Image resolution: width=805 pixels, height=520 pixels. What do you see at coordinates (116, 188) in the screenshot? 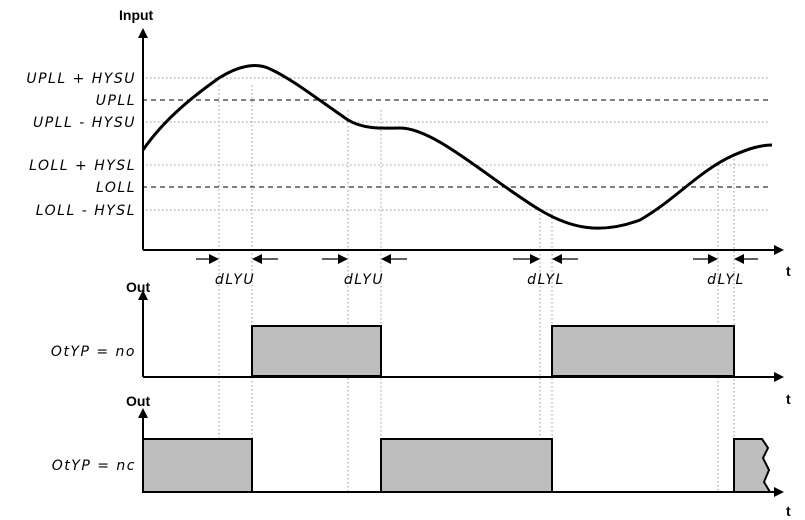
I see `loll-label: LOLL` at bounding box center [116, 188].